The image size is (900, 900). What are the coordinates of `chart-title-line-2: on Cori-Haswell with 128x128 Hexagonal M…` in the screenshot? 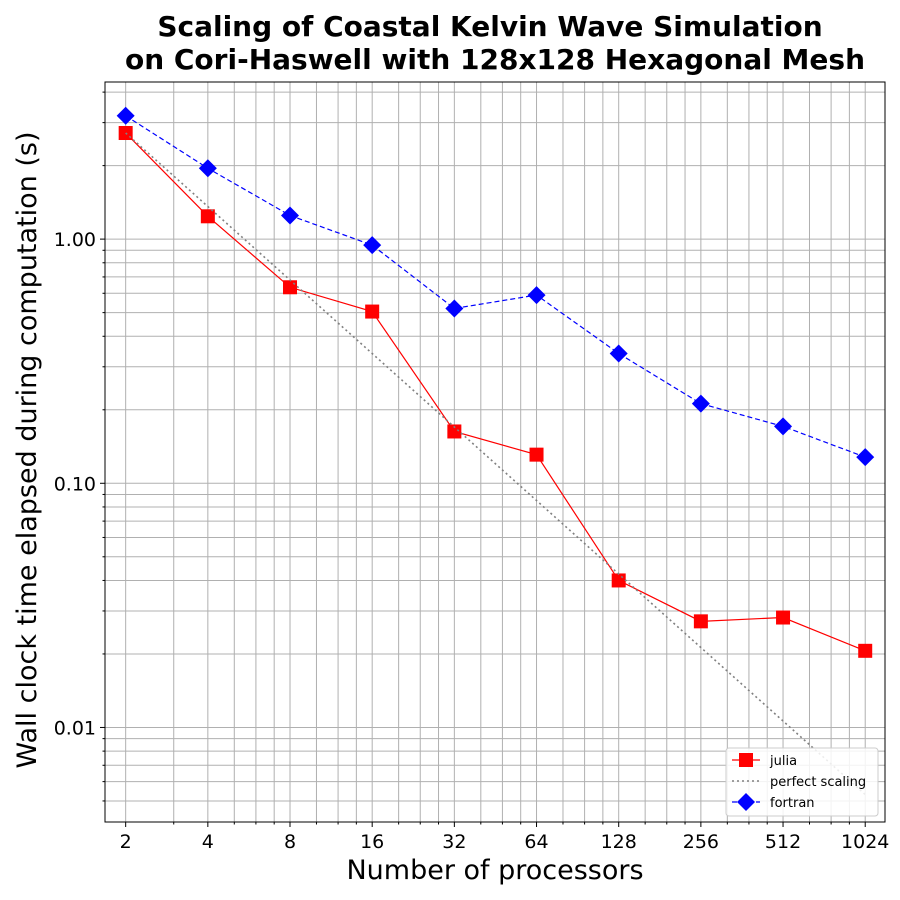 It's located at (495, 59).